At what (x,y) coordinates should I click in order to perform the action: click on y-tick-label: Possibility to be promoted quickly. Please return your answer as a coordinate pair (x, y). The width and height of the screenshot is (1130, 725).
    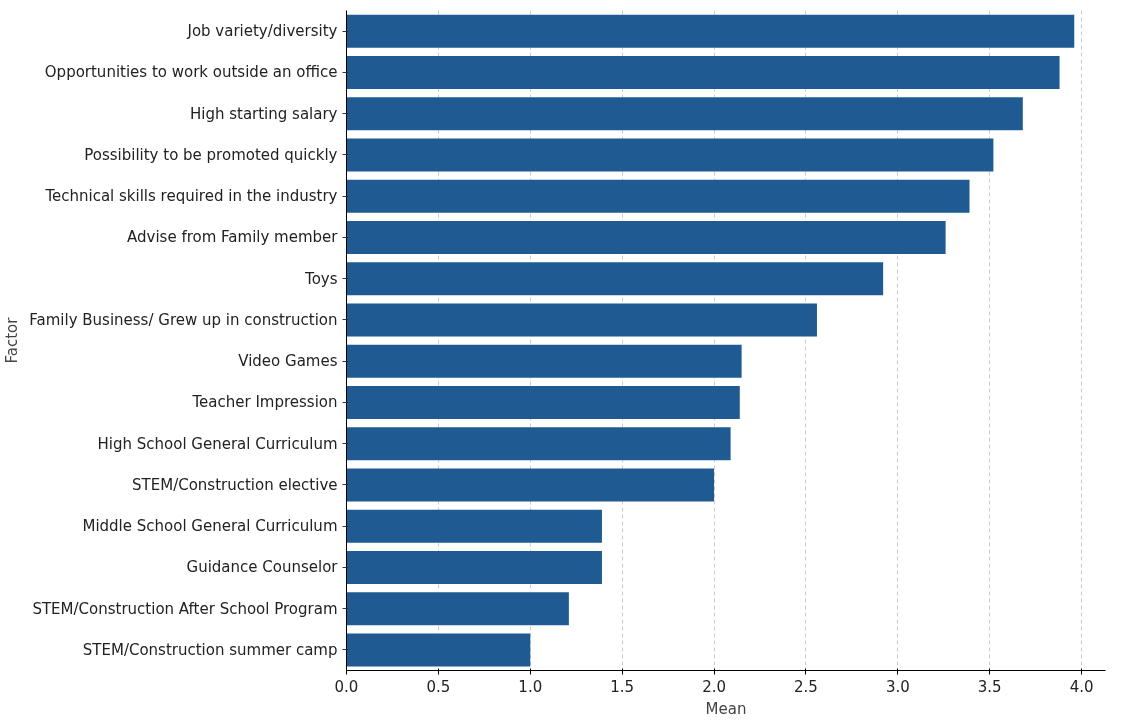
    Looking at the image, I should click on (211, 154).